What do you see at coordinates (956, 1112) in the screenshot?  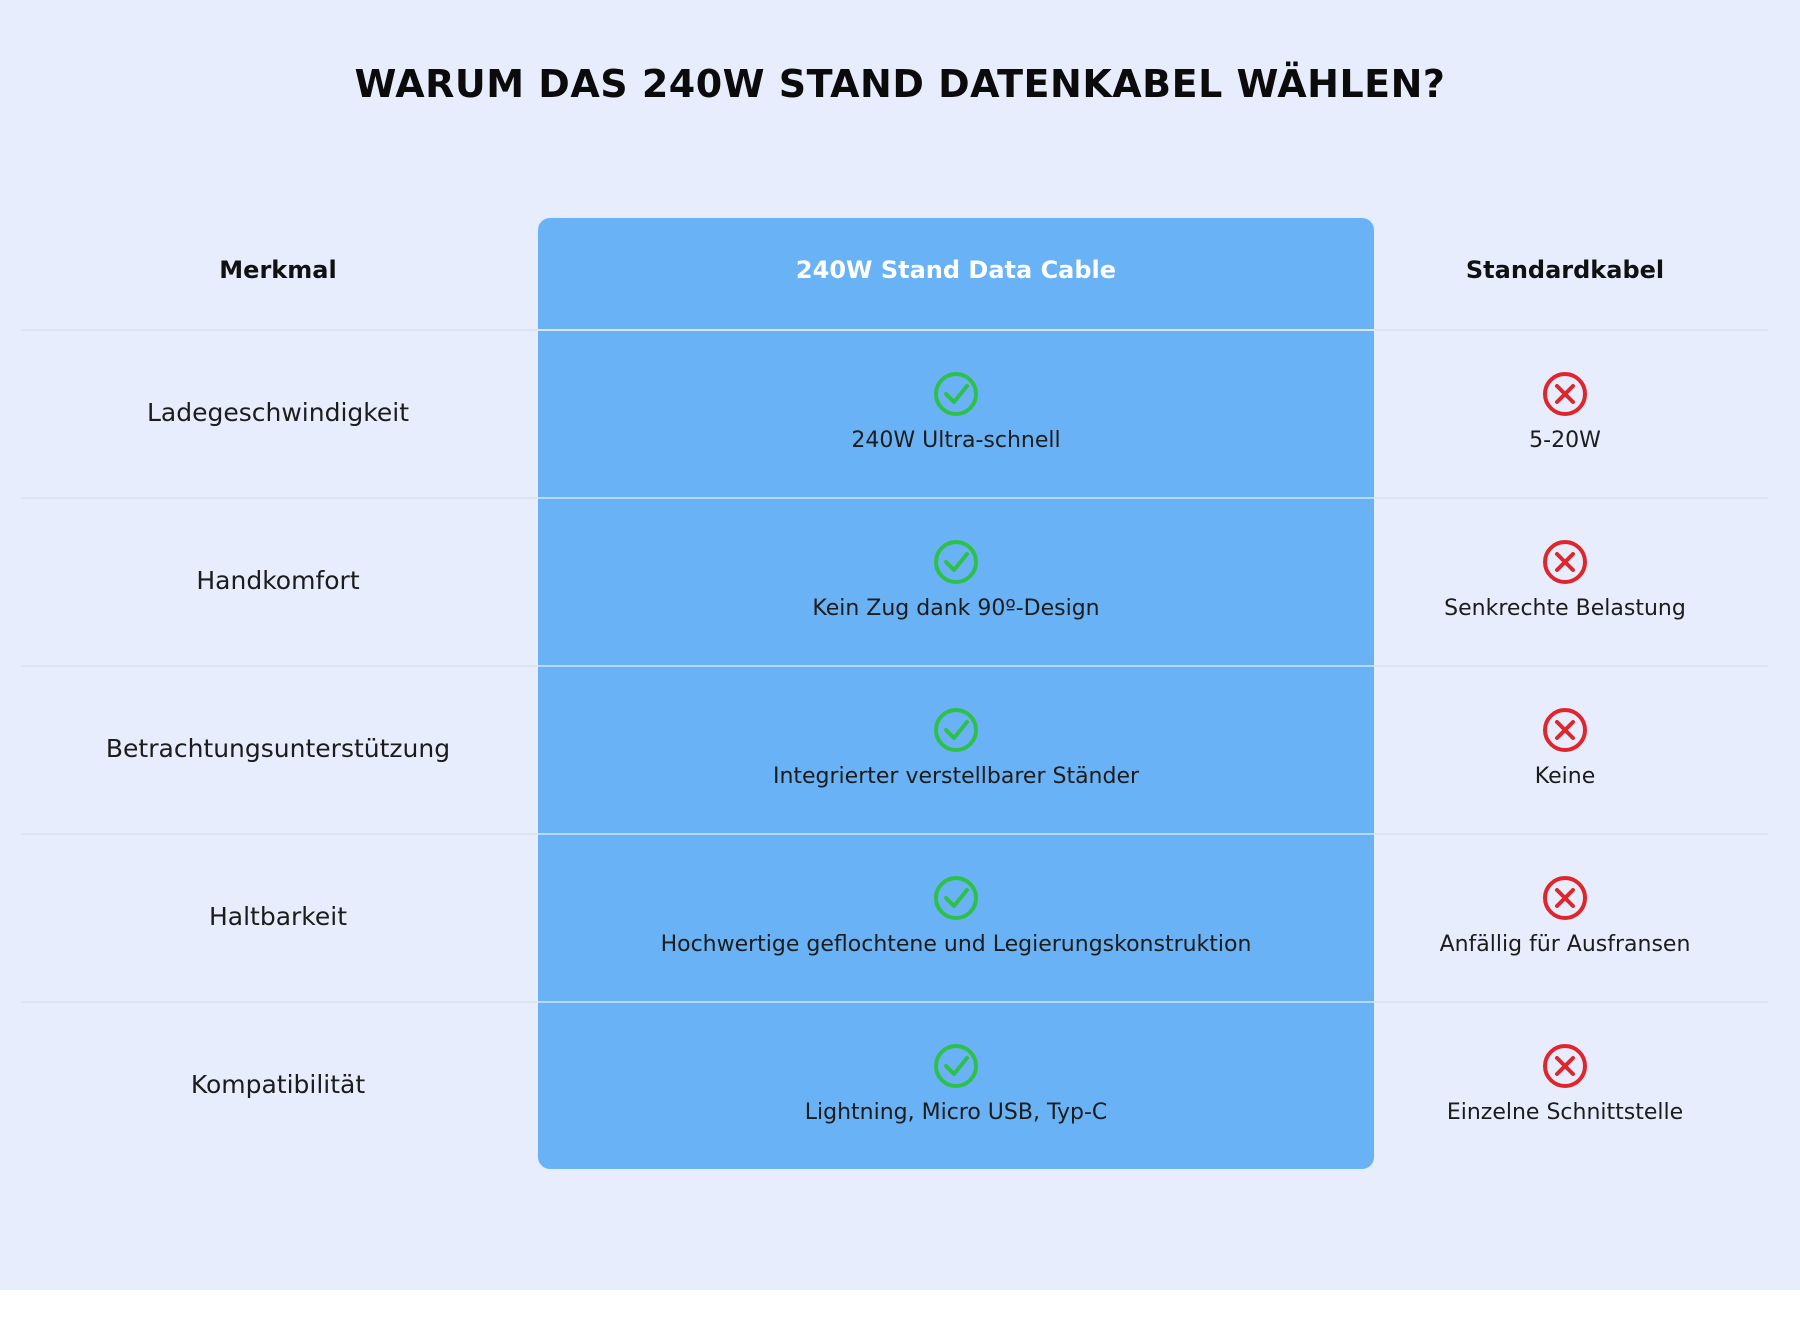 I see `cell-text: Lightning, Micro USB, Typ-C` at bounding box center [956, 1112].